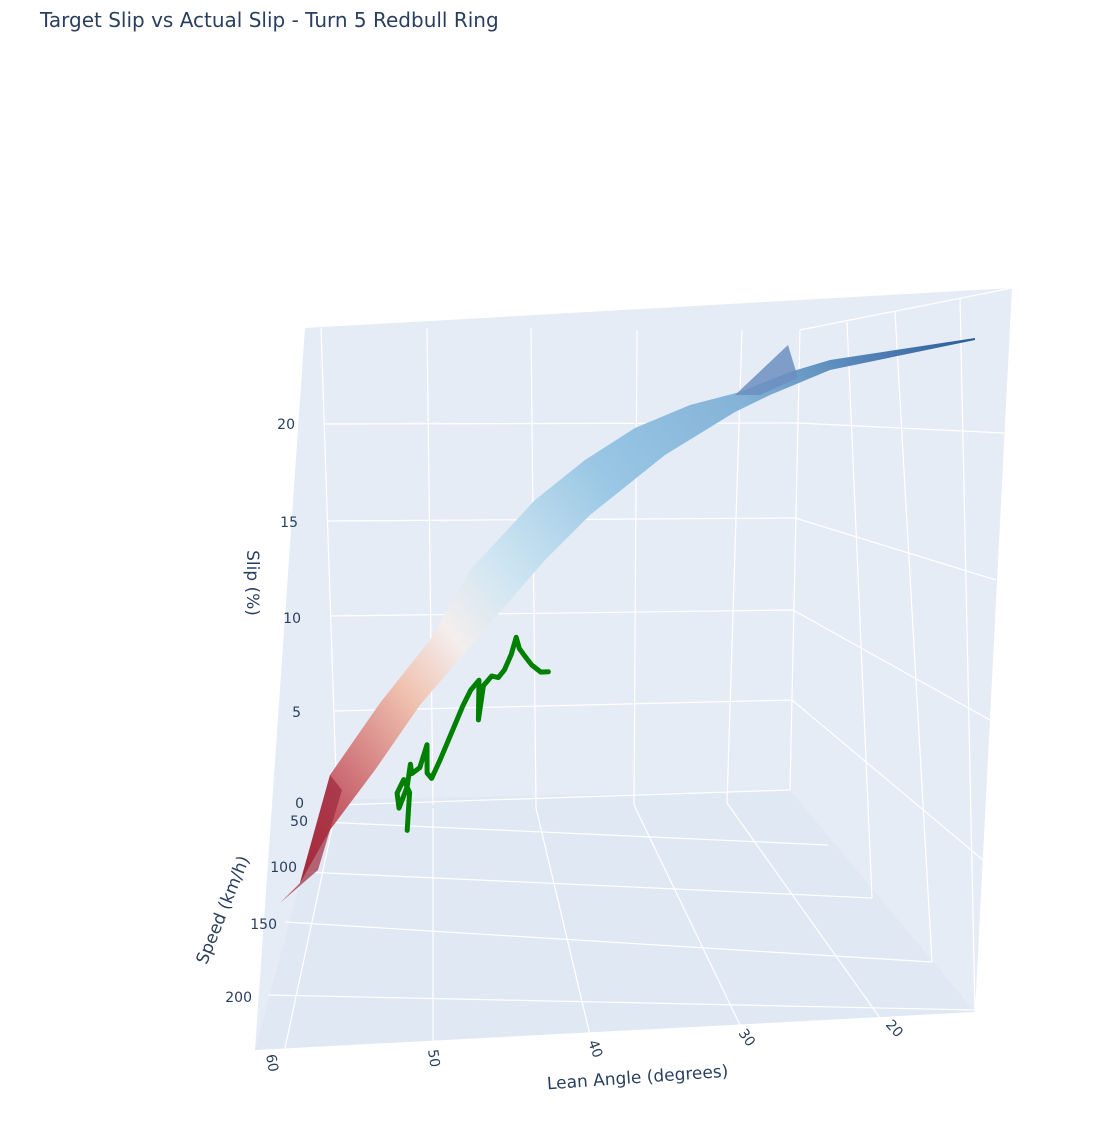 The height and width of the screenshot is (1136, 1106). What do you see at coordinates (472, 733) in the screenshot?
I see `actual-slip-line-layer` at bounding box center [472, 733].